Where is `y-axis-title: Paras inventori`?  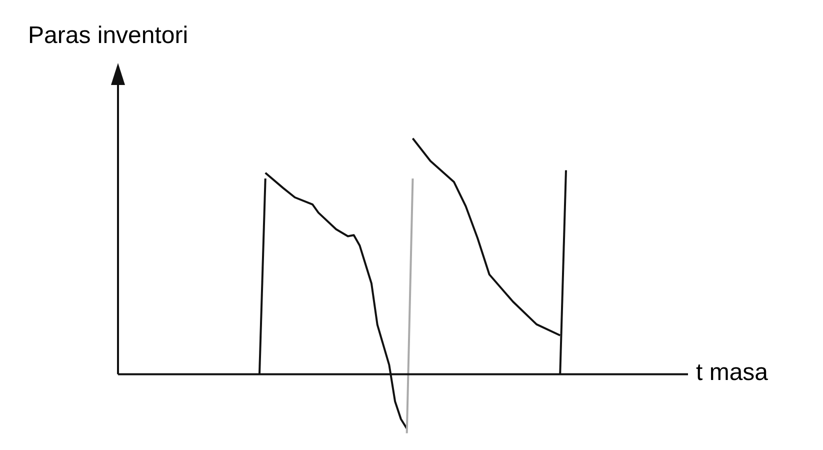
y-axis-title: Paras inventori is located at coordinates (108, 36).